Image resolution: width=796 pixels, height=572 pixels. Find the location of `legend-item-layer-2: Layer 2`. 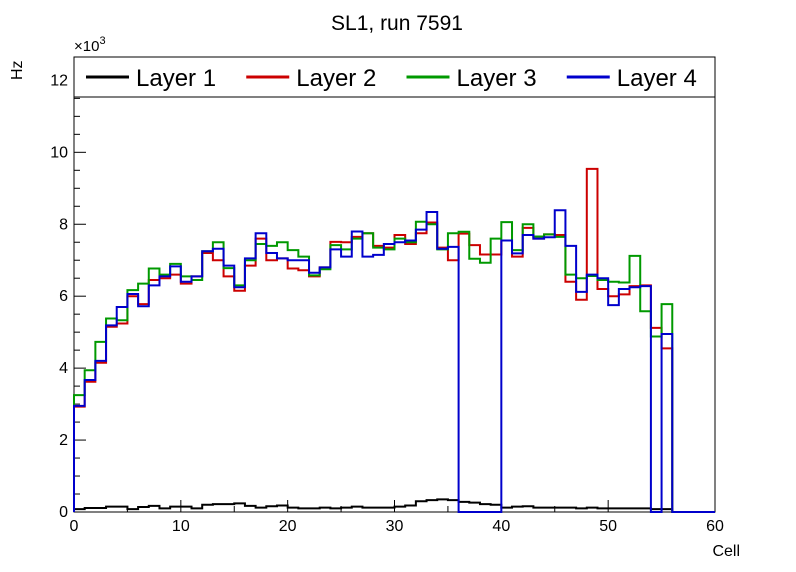

legend-item-layer-2: Layer 2 is located at coordinates (311, 78).